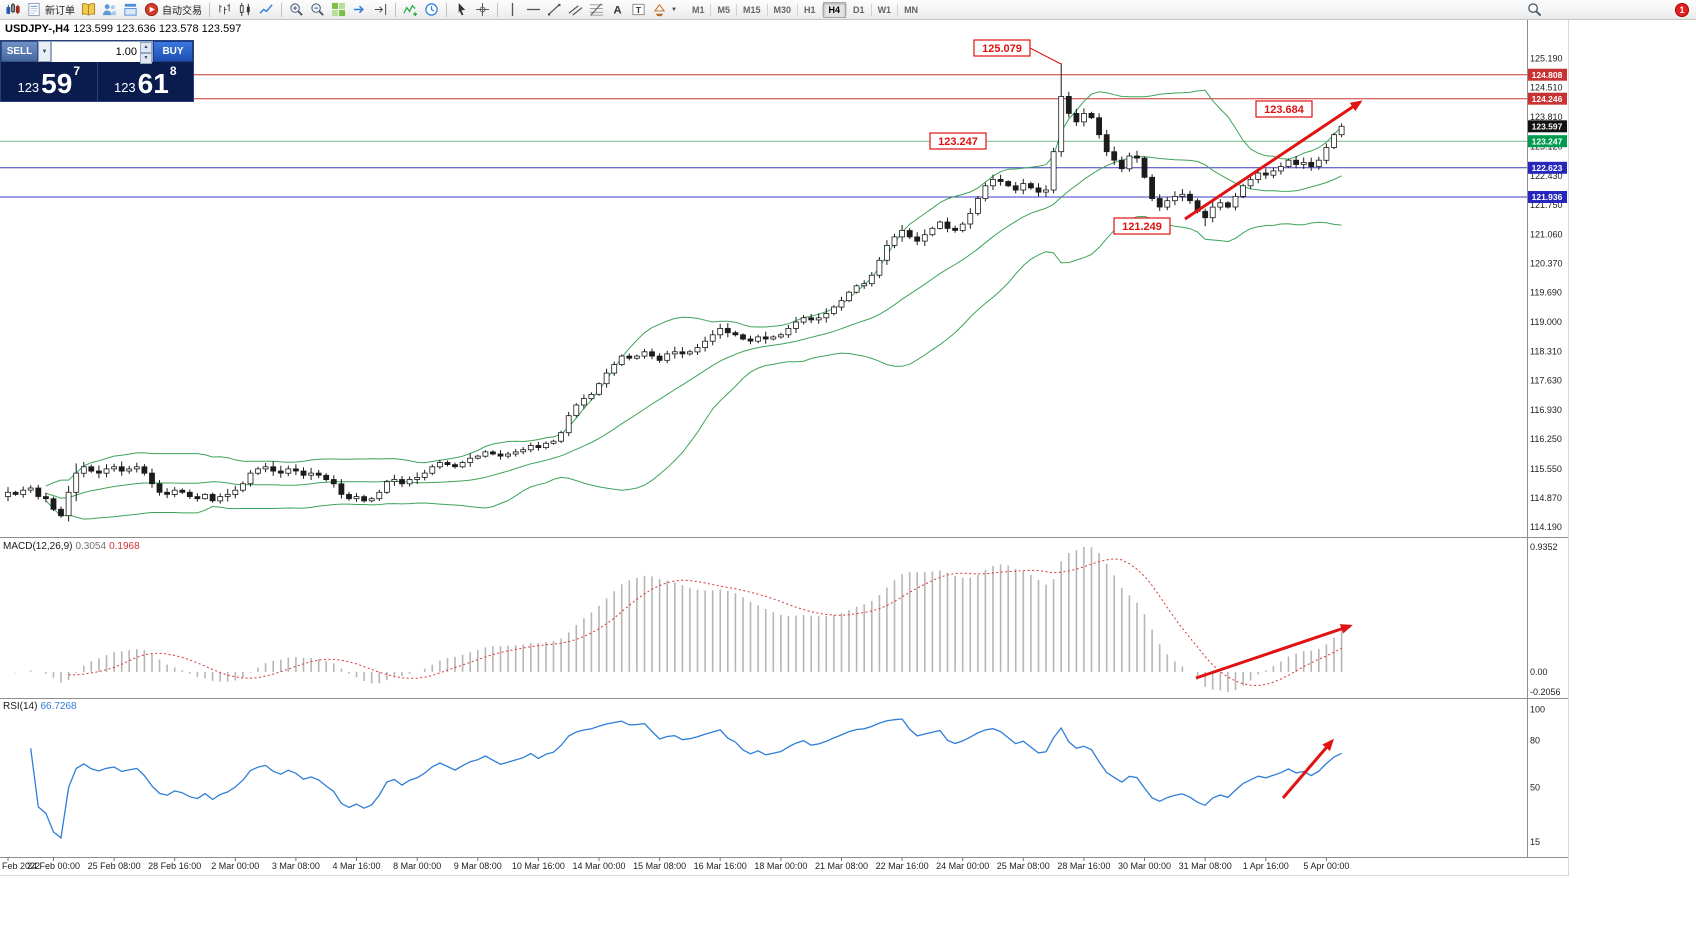 Image resolution: width=1696 pixels, height=941 pixels. I want to click on timeframe-H4: H4, so click(834, 9).